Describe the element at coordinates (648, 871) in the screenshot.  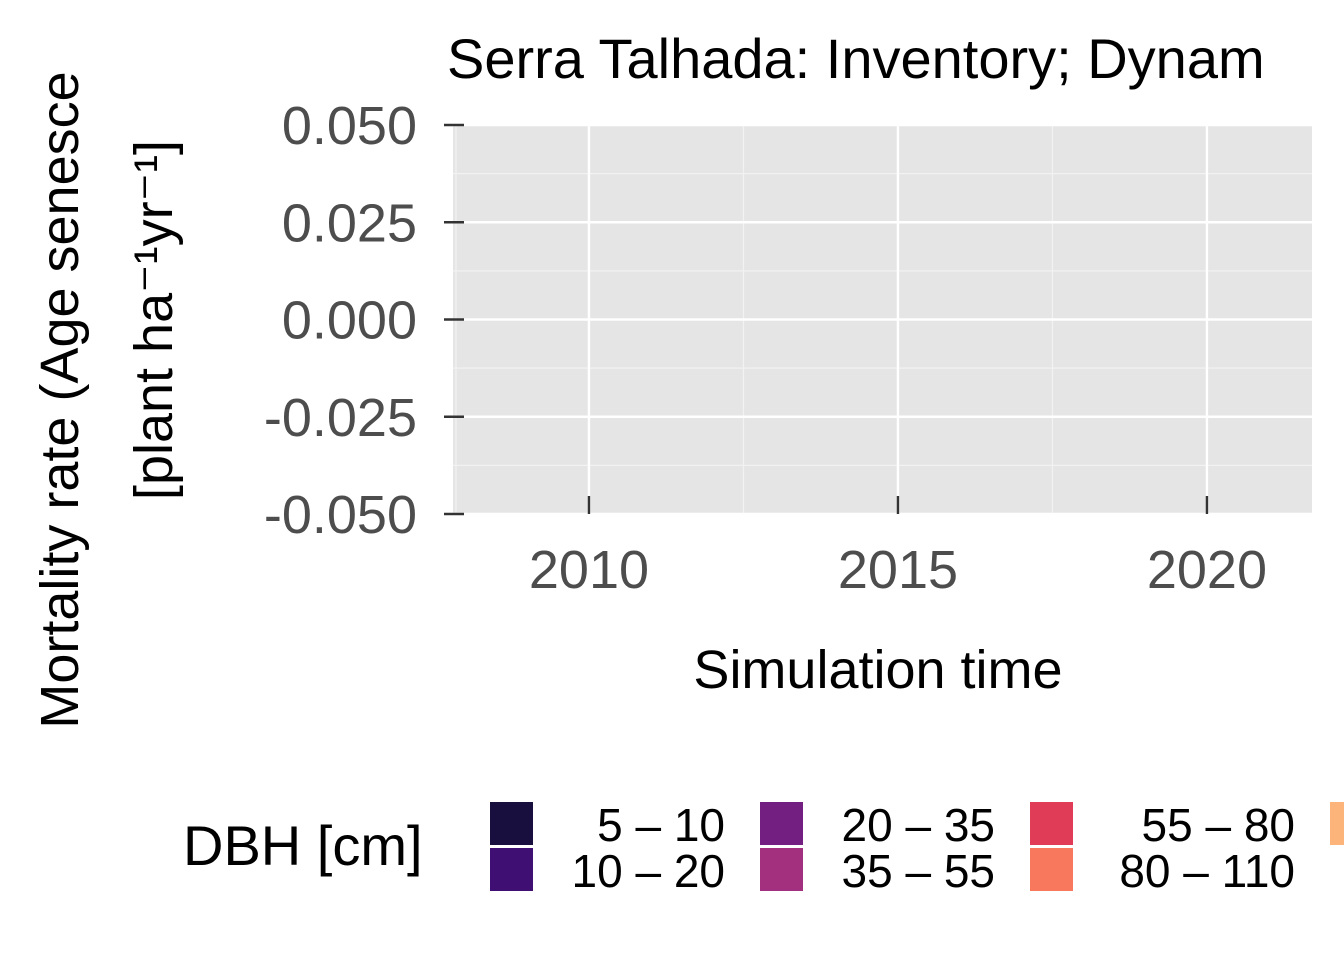
I see `legend-label: 10 – 20` at that location.